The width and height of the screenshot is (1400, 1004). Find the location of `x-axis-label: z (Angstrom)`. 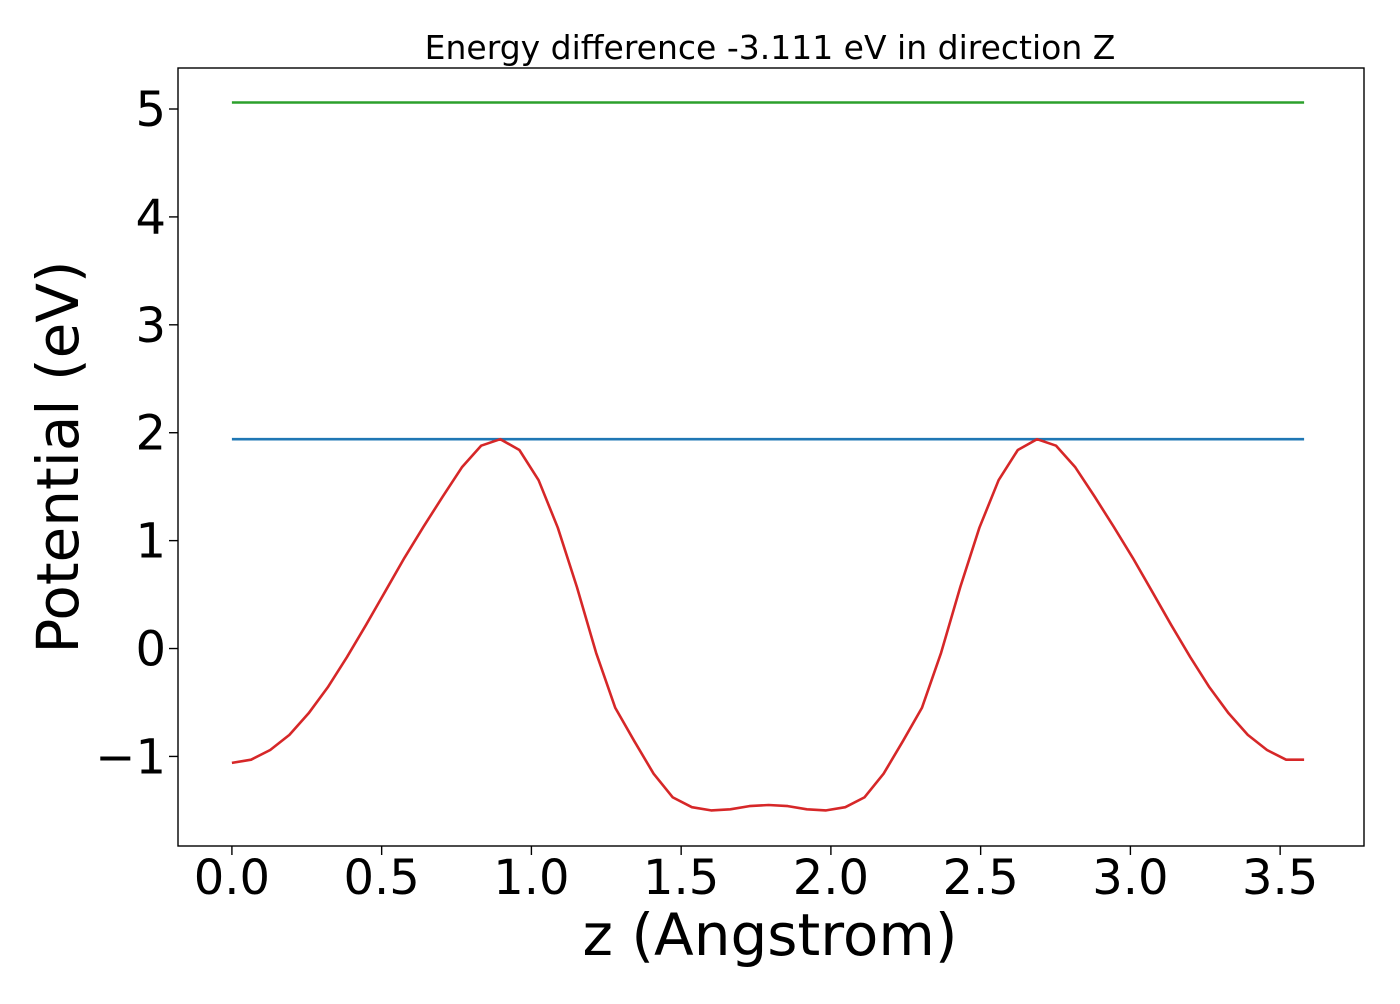

x-axis-label: z (Angstrom) is located at coordinates (770, 935).